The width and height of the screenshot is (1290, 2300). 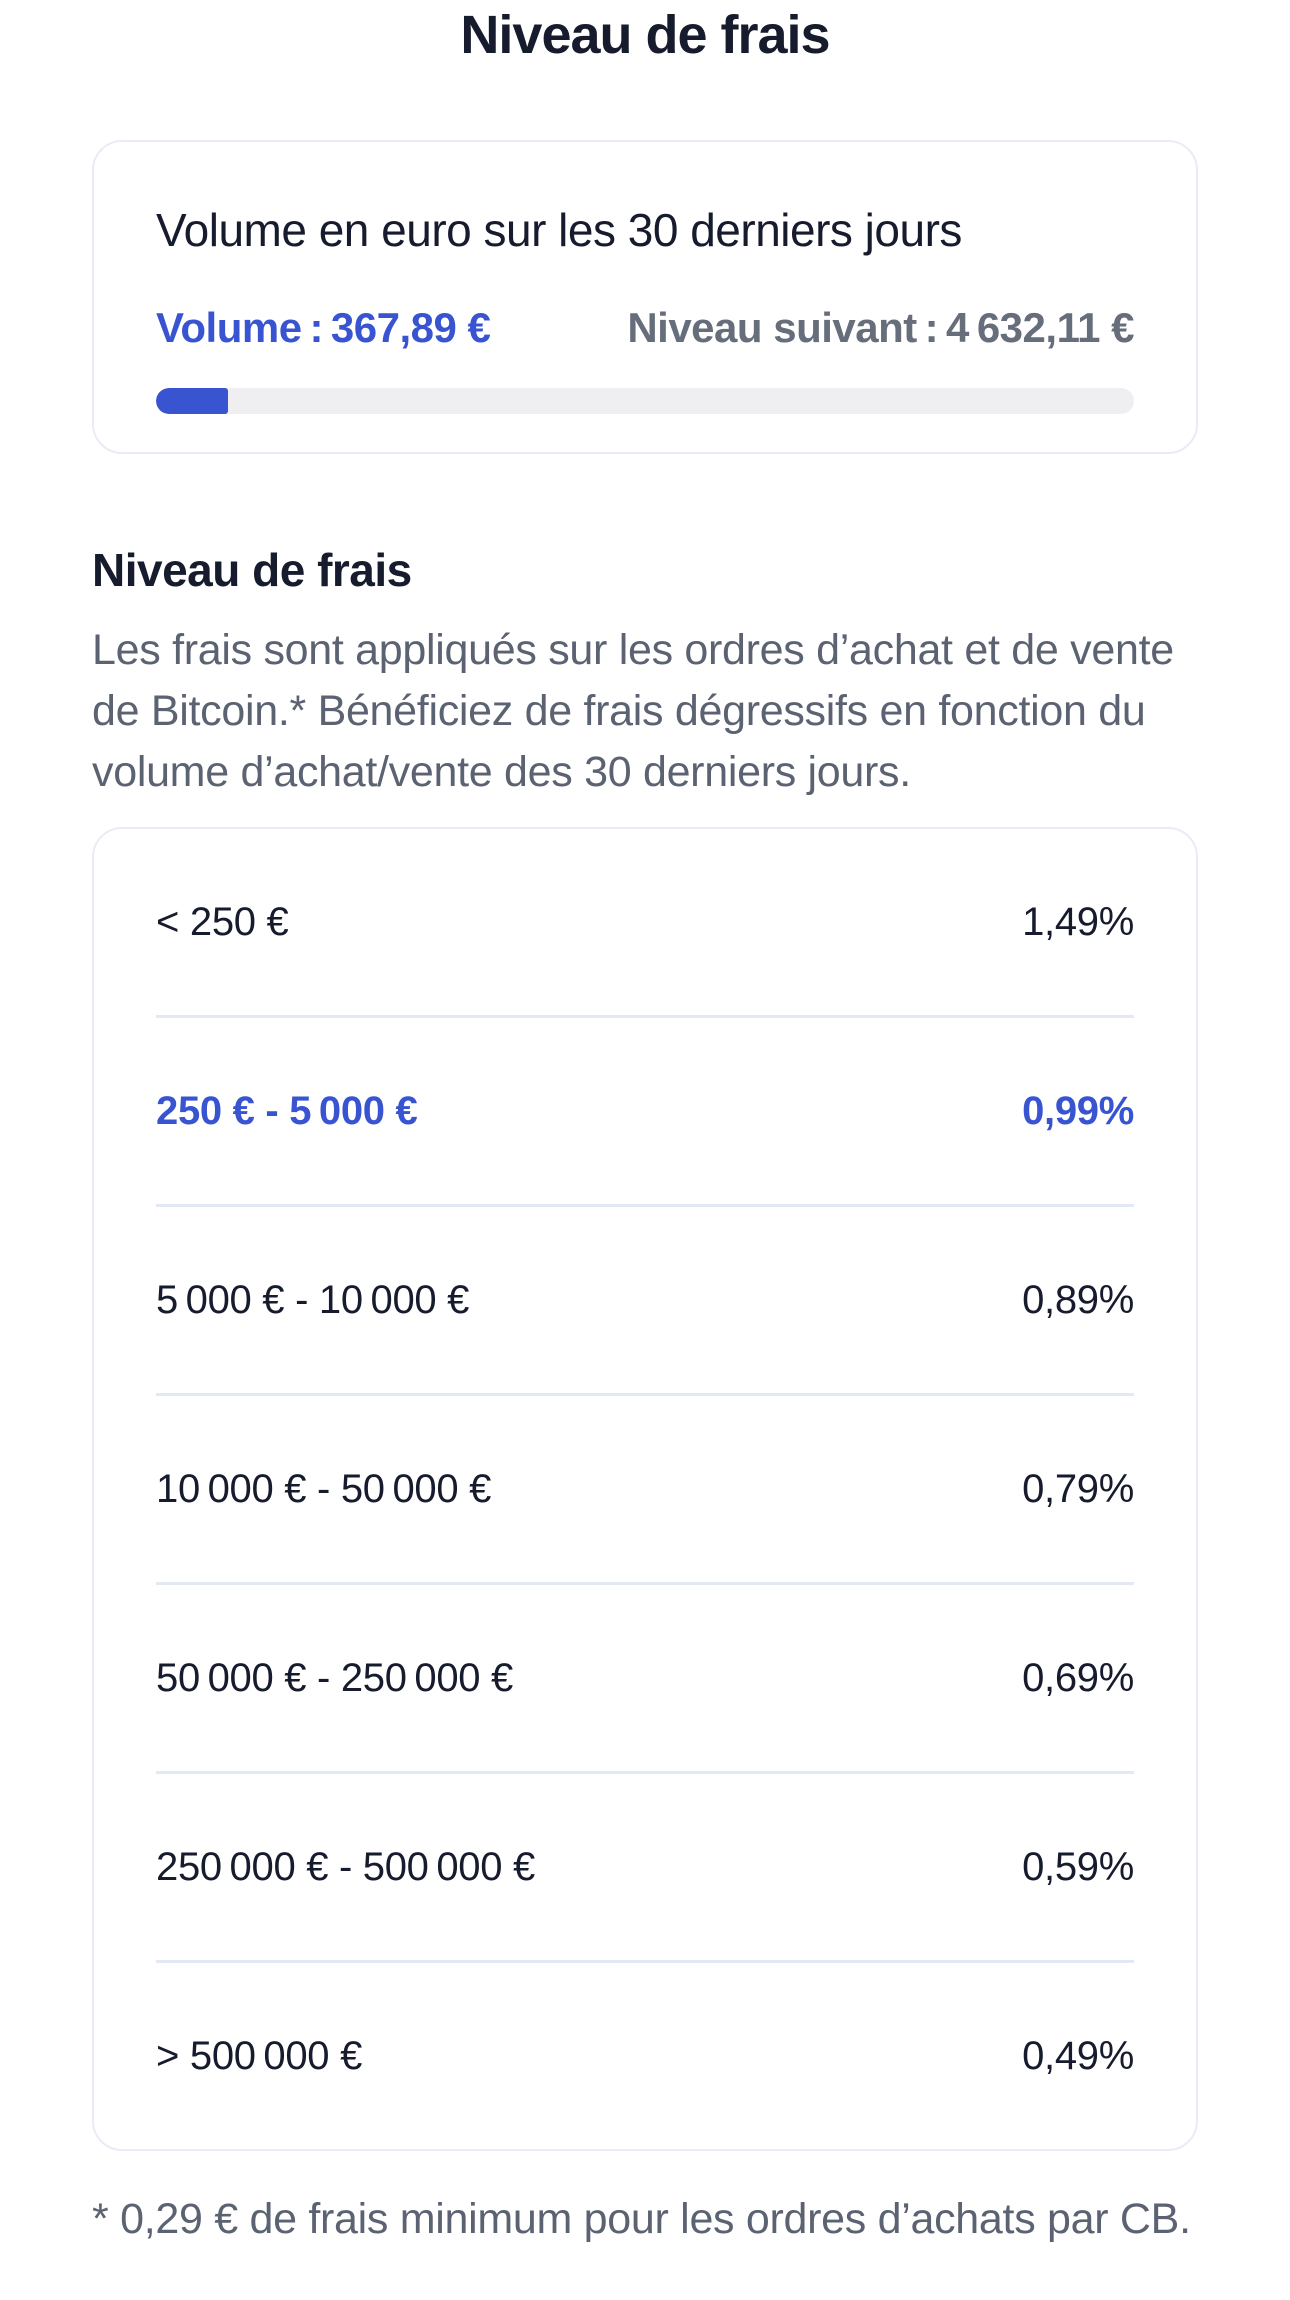 I want to click on tier-range: > 500 000 €, so click(x=259, y=2055).